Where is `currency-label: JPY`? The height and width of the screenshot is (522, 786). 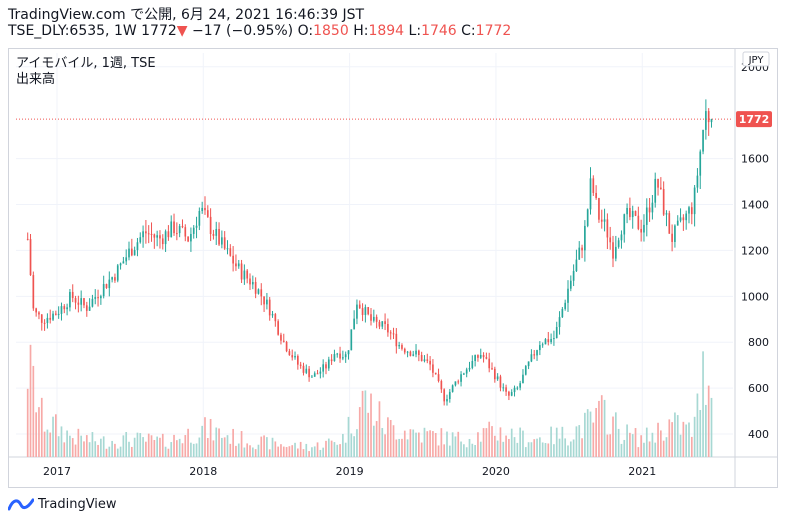
currency-label: JPY is located at coordinates (756, 60).